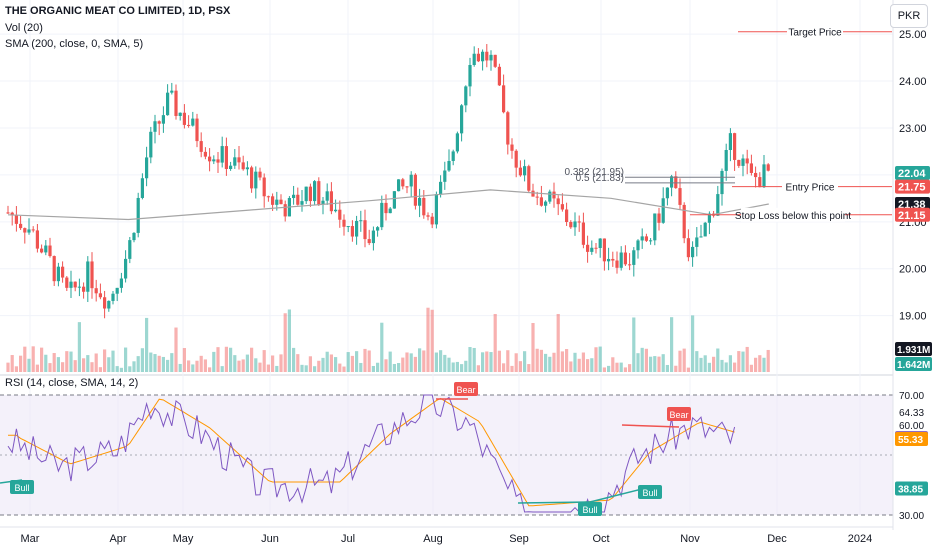  I want to click on divergence-line, so click(554, 502).